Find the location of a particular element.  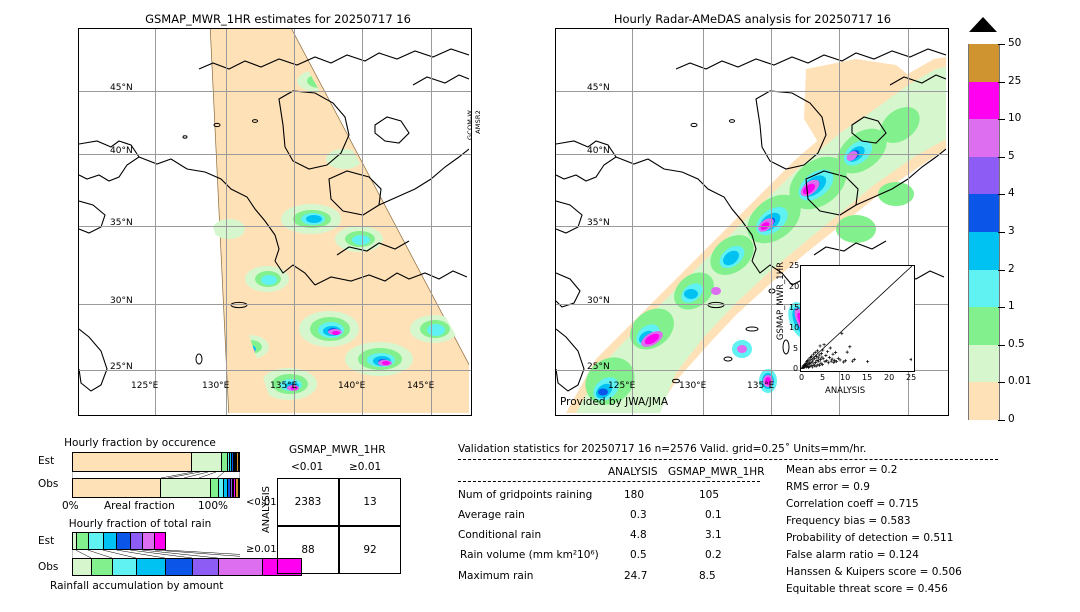

contingency-col-header-0: <0.01 is located at coordinates (307, 467).